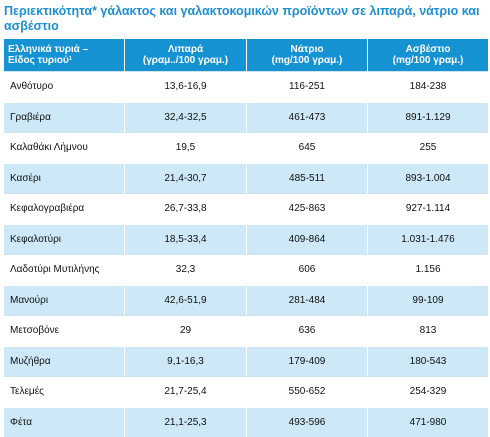 The image size is (490, 437). What do you see at coordinates (428, 178) in the screenshot?
I see `cell-calcium: 893-1.004` at bounding box center [428, 178].